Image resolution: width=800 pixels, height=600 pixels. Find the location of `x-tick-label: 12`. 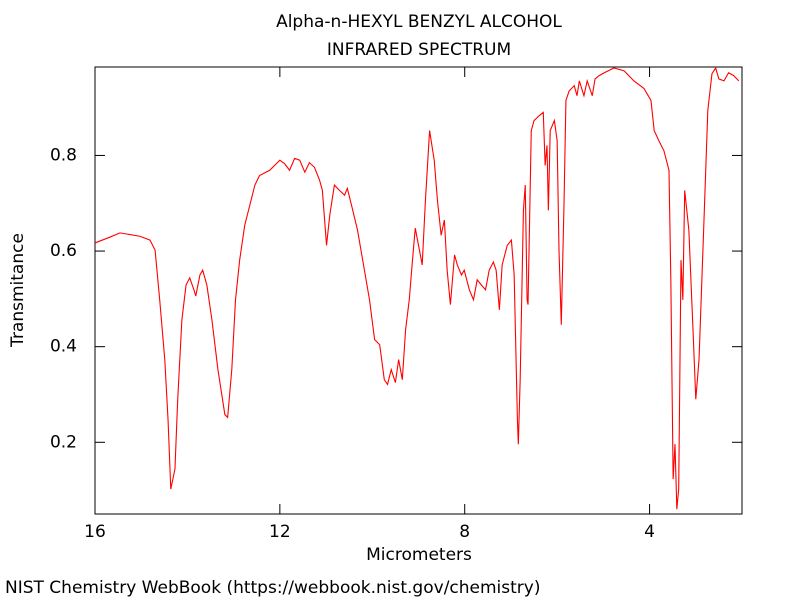

x-tick-label: 12 is located at coordinates (280, 532).